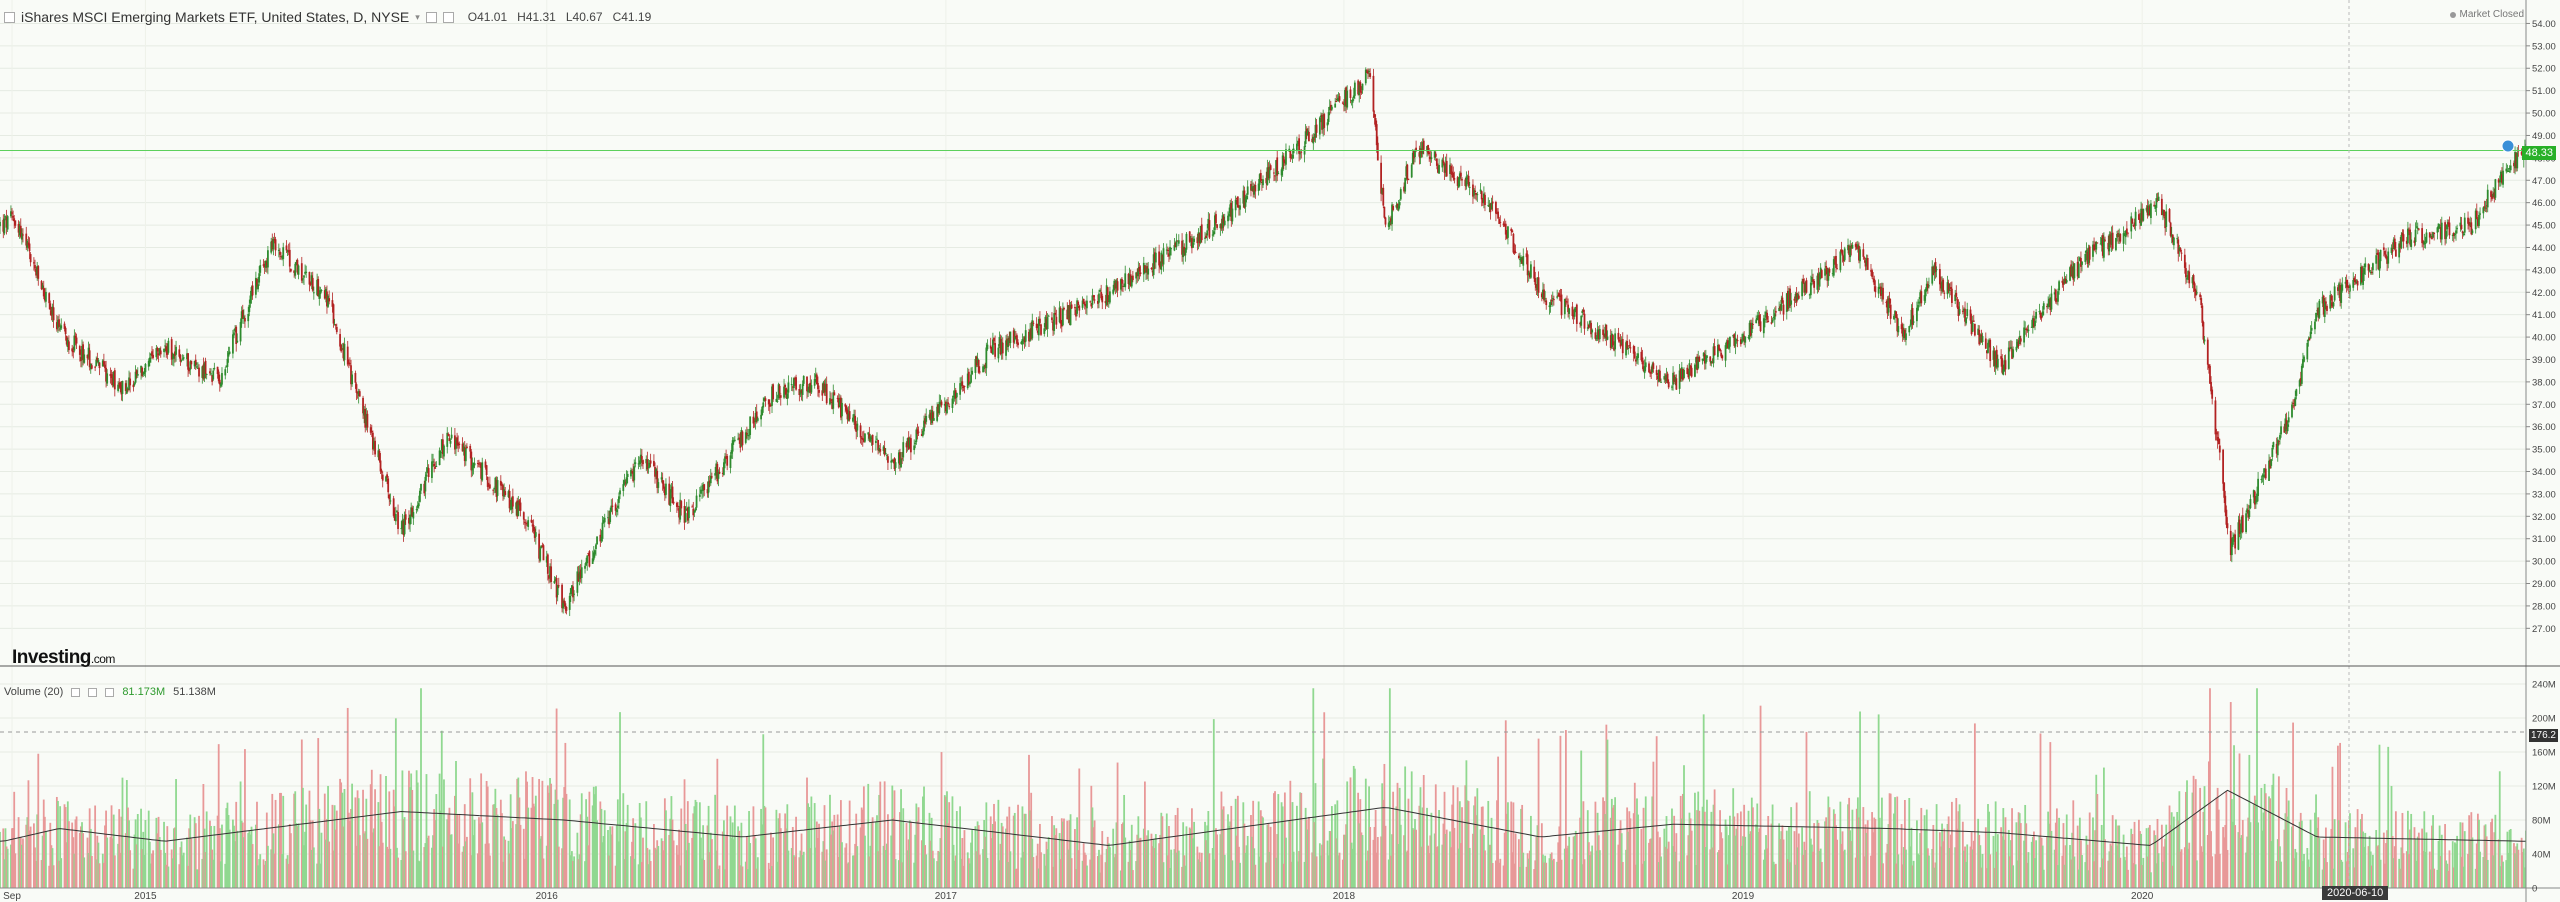 The width and height of the screenshot is (2560, 902). What do you see at coordinates (2544, 450) in the screenshot?
I see `price-tick-label: 35.00` at bounding box center [2544, 450].